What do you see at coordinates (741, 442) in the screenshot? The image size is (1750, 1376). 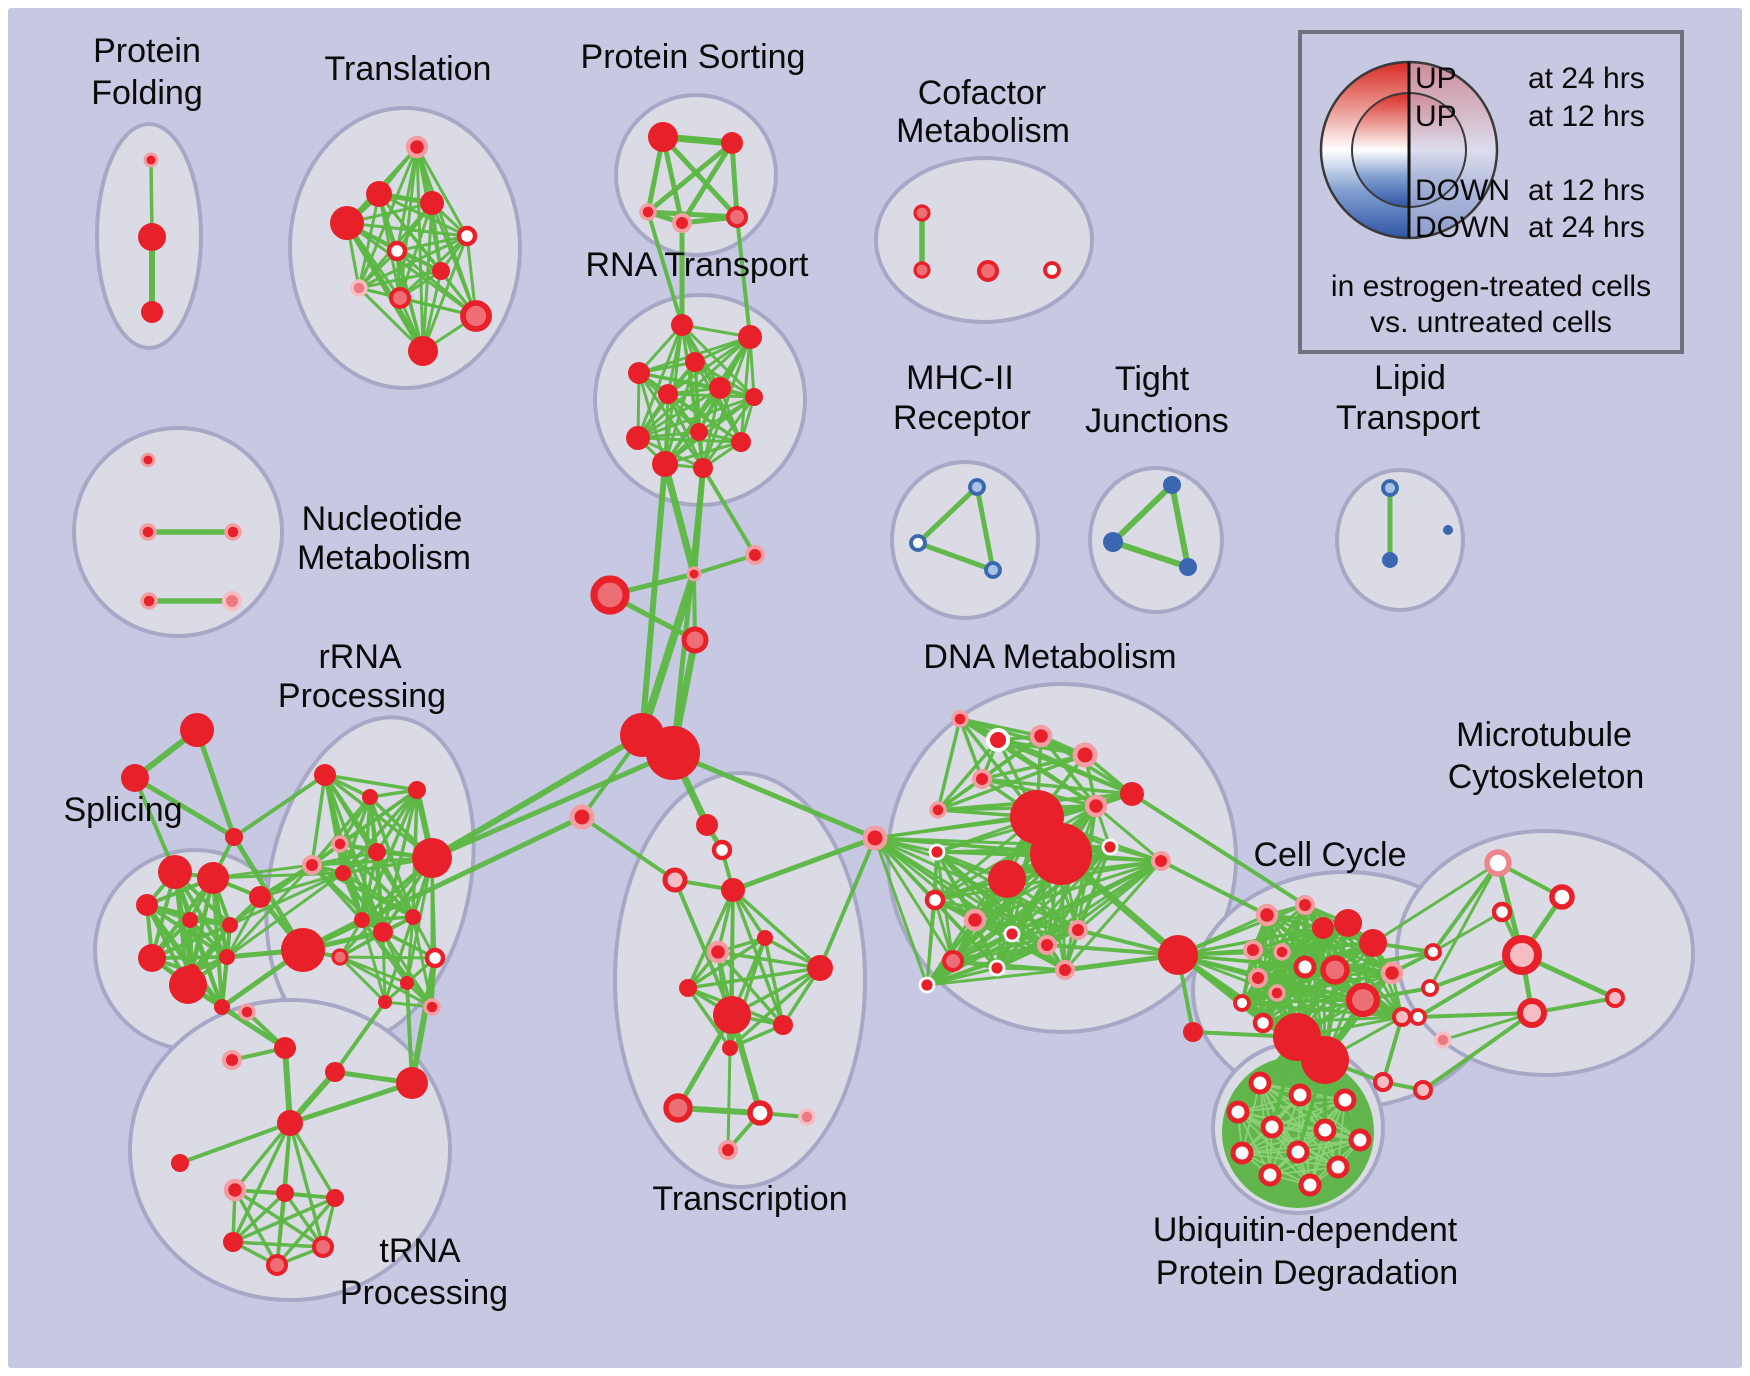 I see `node-r10` at bounding box center [741, 442].